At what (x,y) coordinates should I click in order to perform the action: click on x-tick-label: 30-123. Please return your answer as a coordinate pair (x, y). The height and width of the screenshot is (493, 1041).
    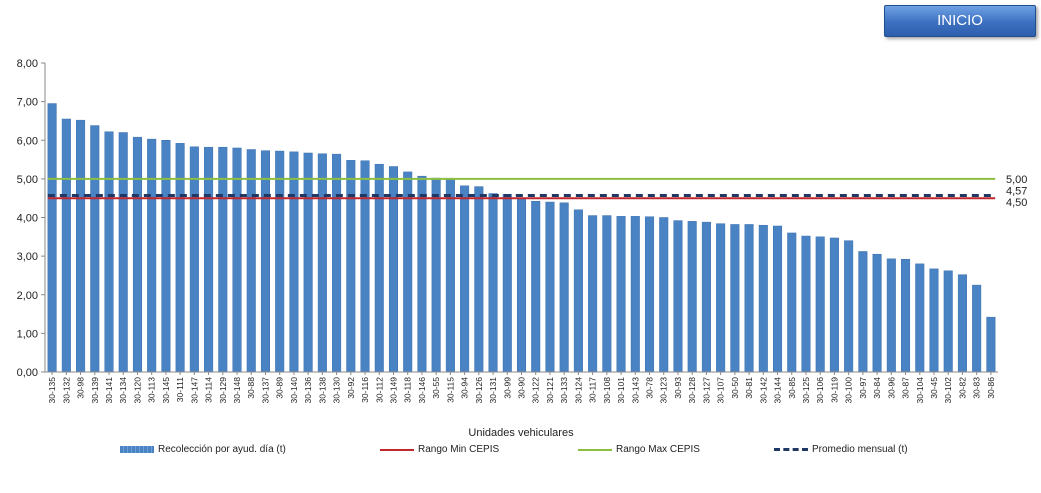
    Looking at the image, I should click on (664, 390).